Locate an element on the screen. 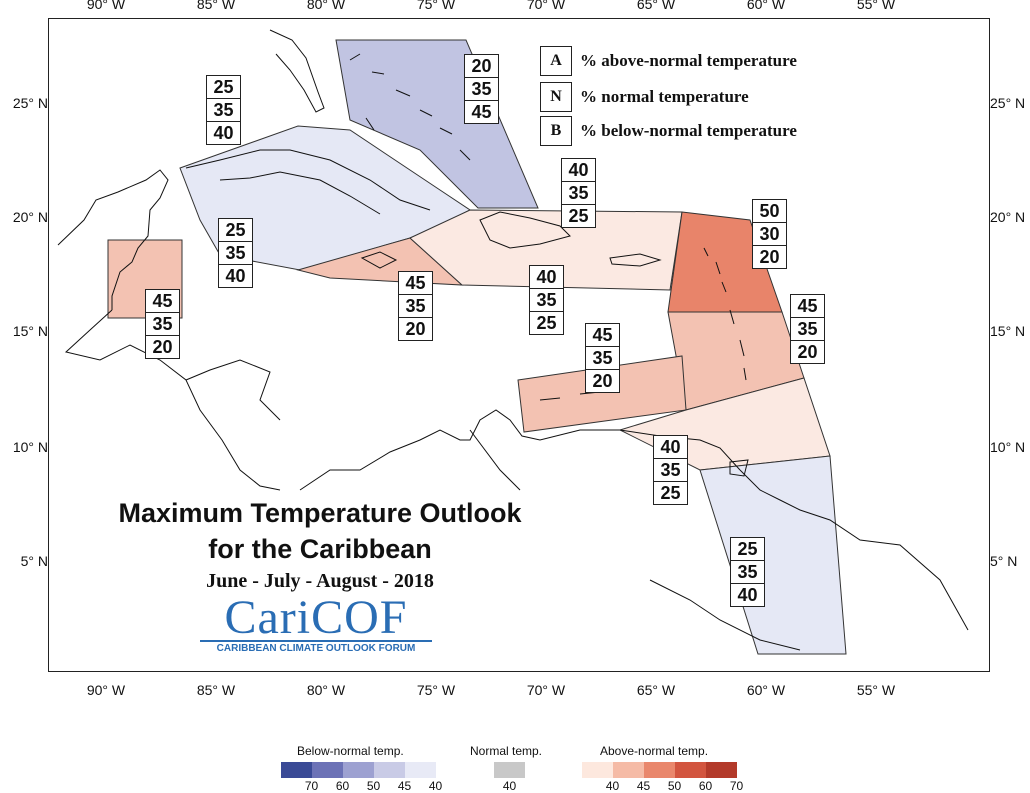 The width and height of the screenshot is (1030, 793). prob-above: 20 is located at coordinates (481, 66).